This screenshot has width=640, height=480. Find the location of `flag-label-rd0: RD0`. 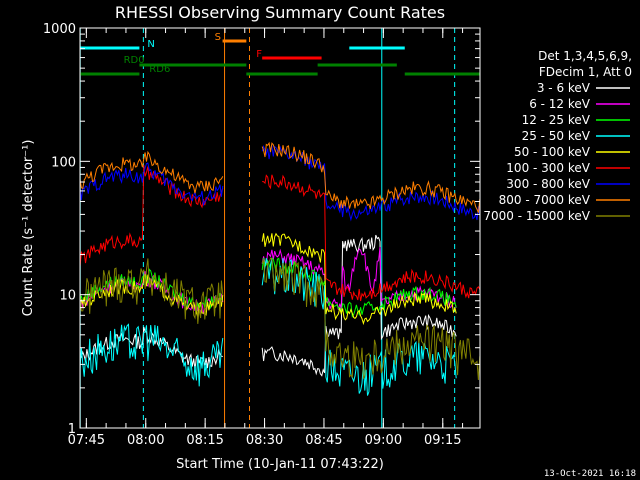

flag-label-rd0: RD0 is located at coordinates (134, 60).